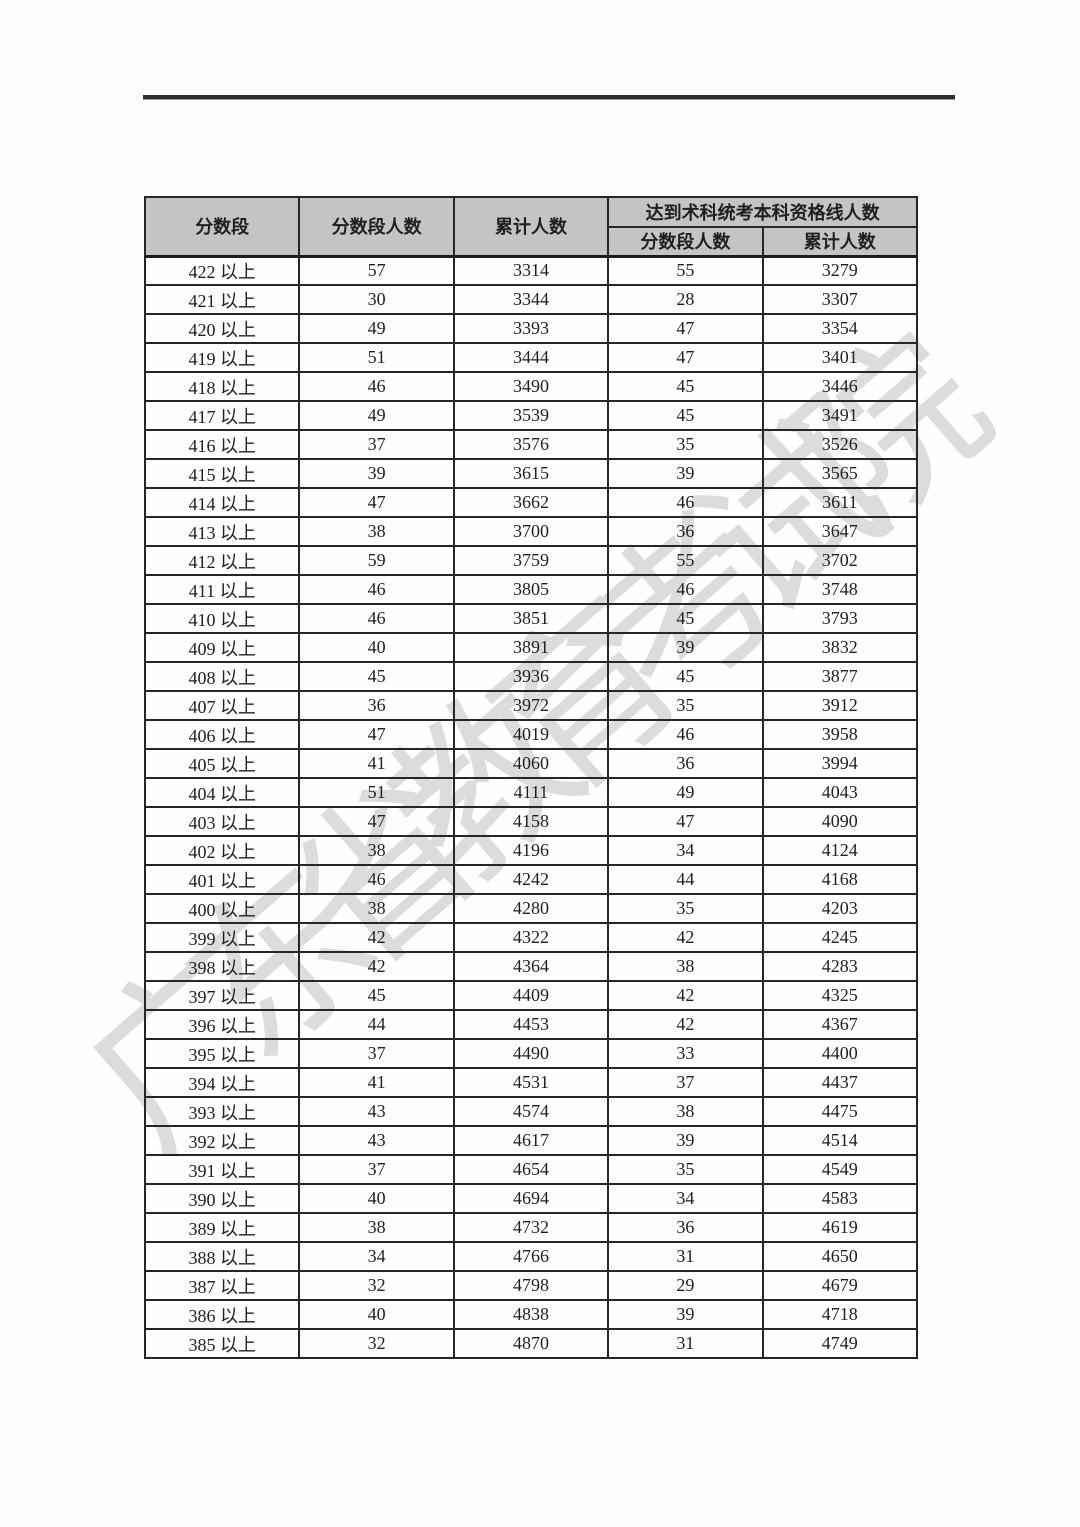  I want to click on header-qualified-cumulative-count: 累计人数, so click(840, 241).